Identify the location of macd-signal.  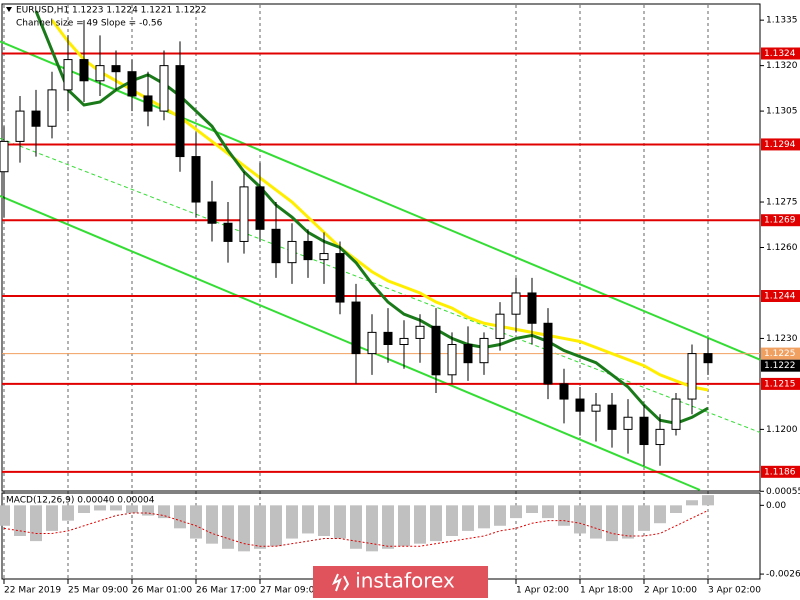
(356, 528).